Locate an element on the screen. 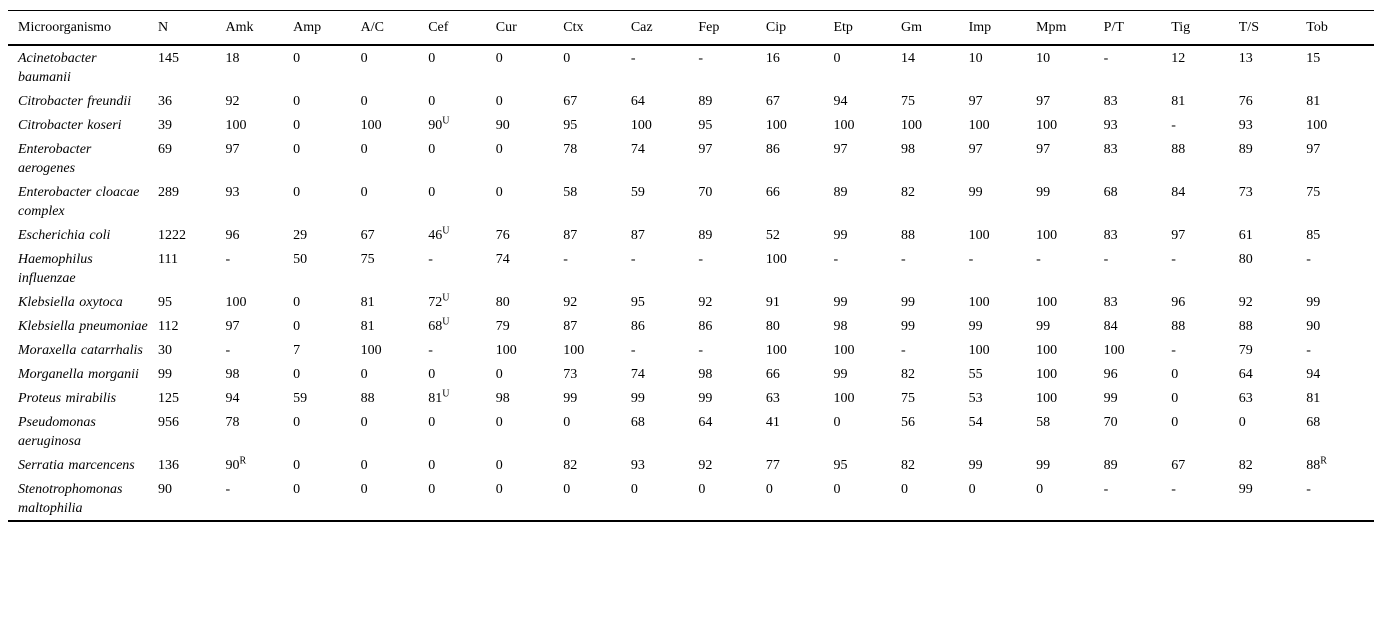 This screenshot has width=1382, height=631. value-cell: 83 is located at coordinates (1110, 101).